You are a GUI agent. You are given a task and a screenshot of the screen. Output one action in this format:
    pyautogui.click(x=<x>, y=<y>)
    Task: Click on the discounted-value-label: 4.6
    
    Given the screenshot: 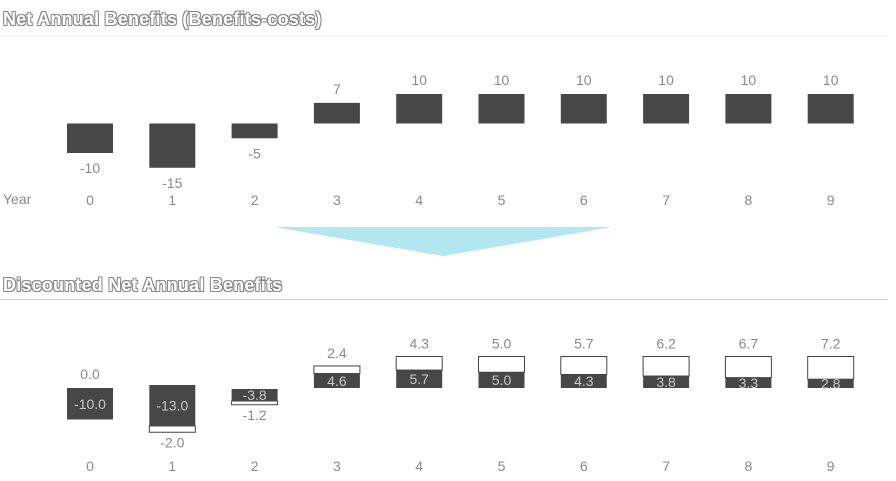 What is the action you would take?
    pyautogui.click(x=337, y=381)
    